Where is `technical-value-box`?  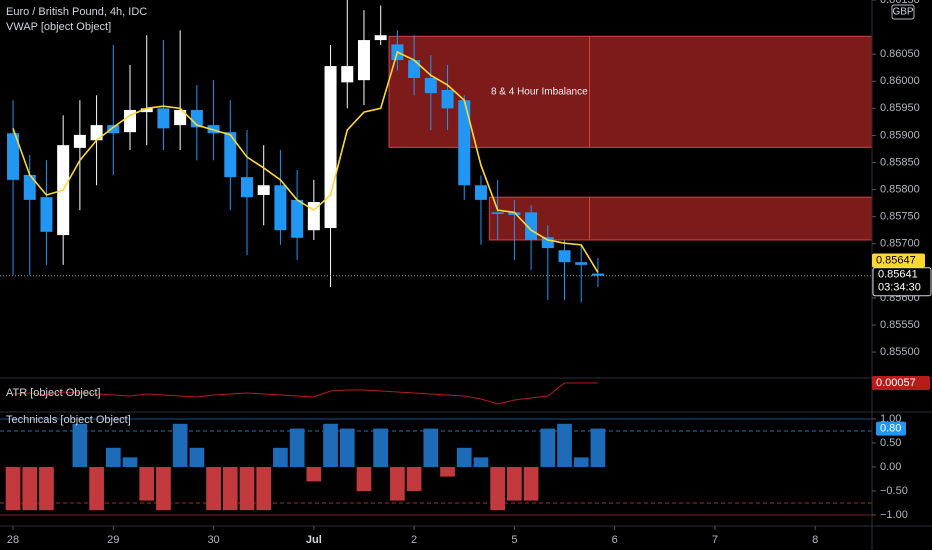 technical-value-box is located at coordinates (891, 428).